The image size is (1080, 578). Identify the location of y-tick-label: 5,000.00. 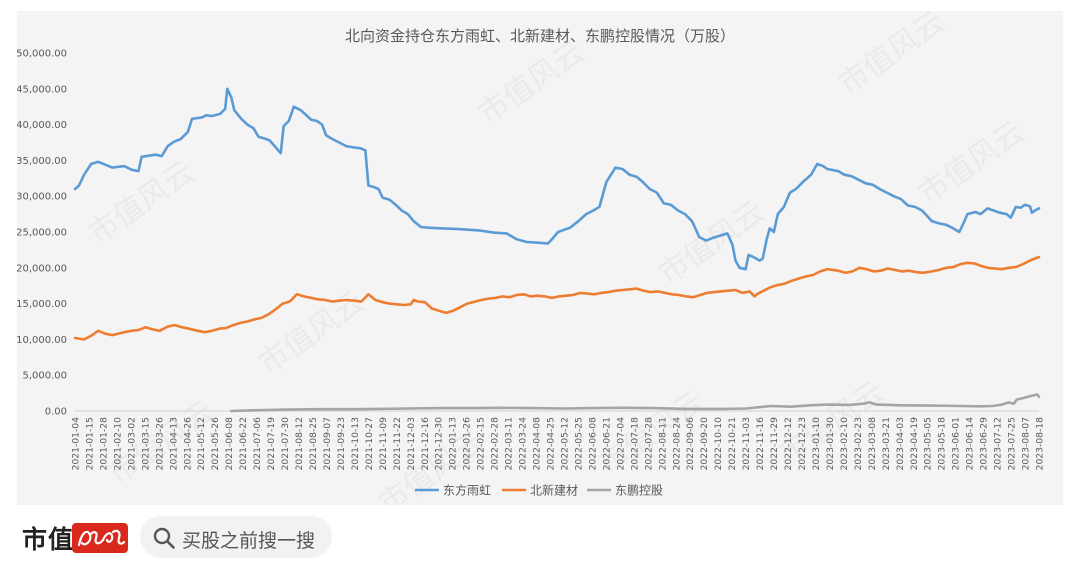
(44, 376).